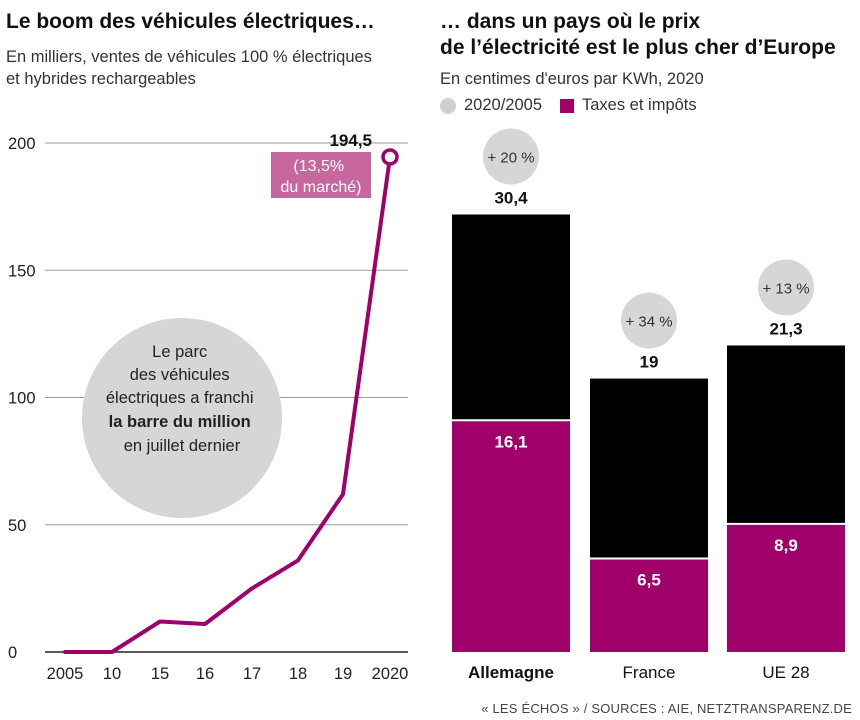 The width and height of the screenshot is (860, 720). I want to click on bubble-line: électriques a franchi, so click(180, 398).